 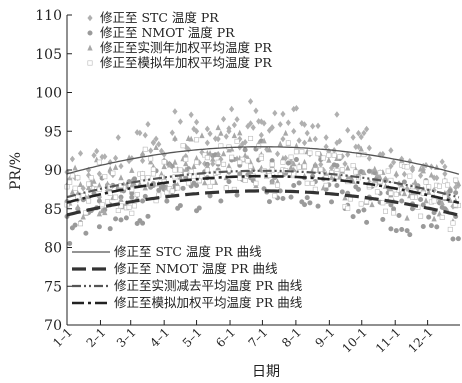 What do you see at coordinates (53, 249) in the screenshot?
I see `y-tick-label: 80` at bounding box center [53, 249].